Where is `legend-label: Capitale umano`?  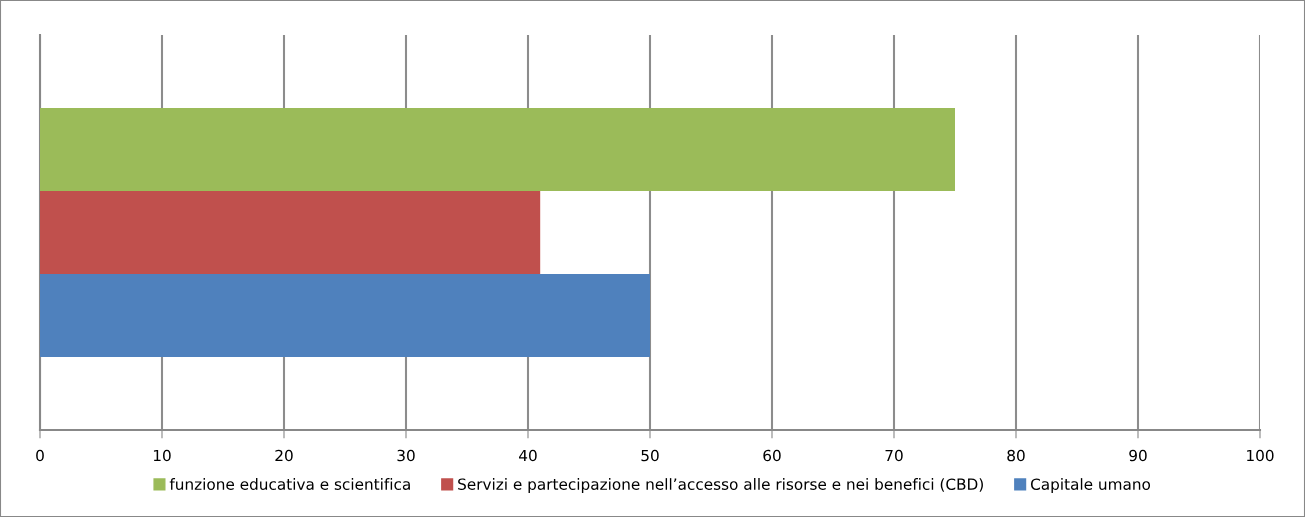 legend-label: Capitale umano is located at coordinates (1090, 485).